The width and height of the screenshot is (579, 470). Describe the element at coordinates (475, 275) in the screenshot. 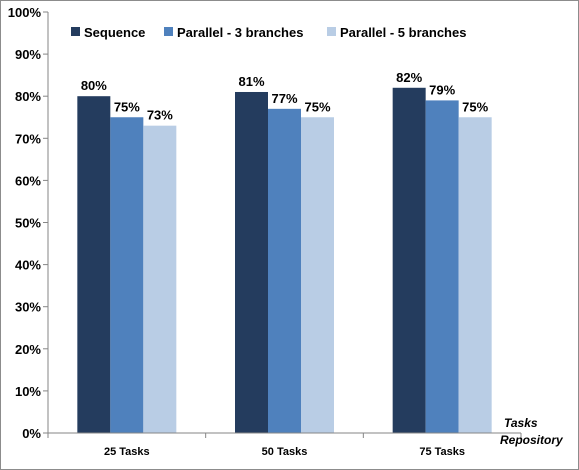

I see `bar-parallel-5-branches-75-tasks` at that location.